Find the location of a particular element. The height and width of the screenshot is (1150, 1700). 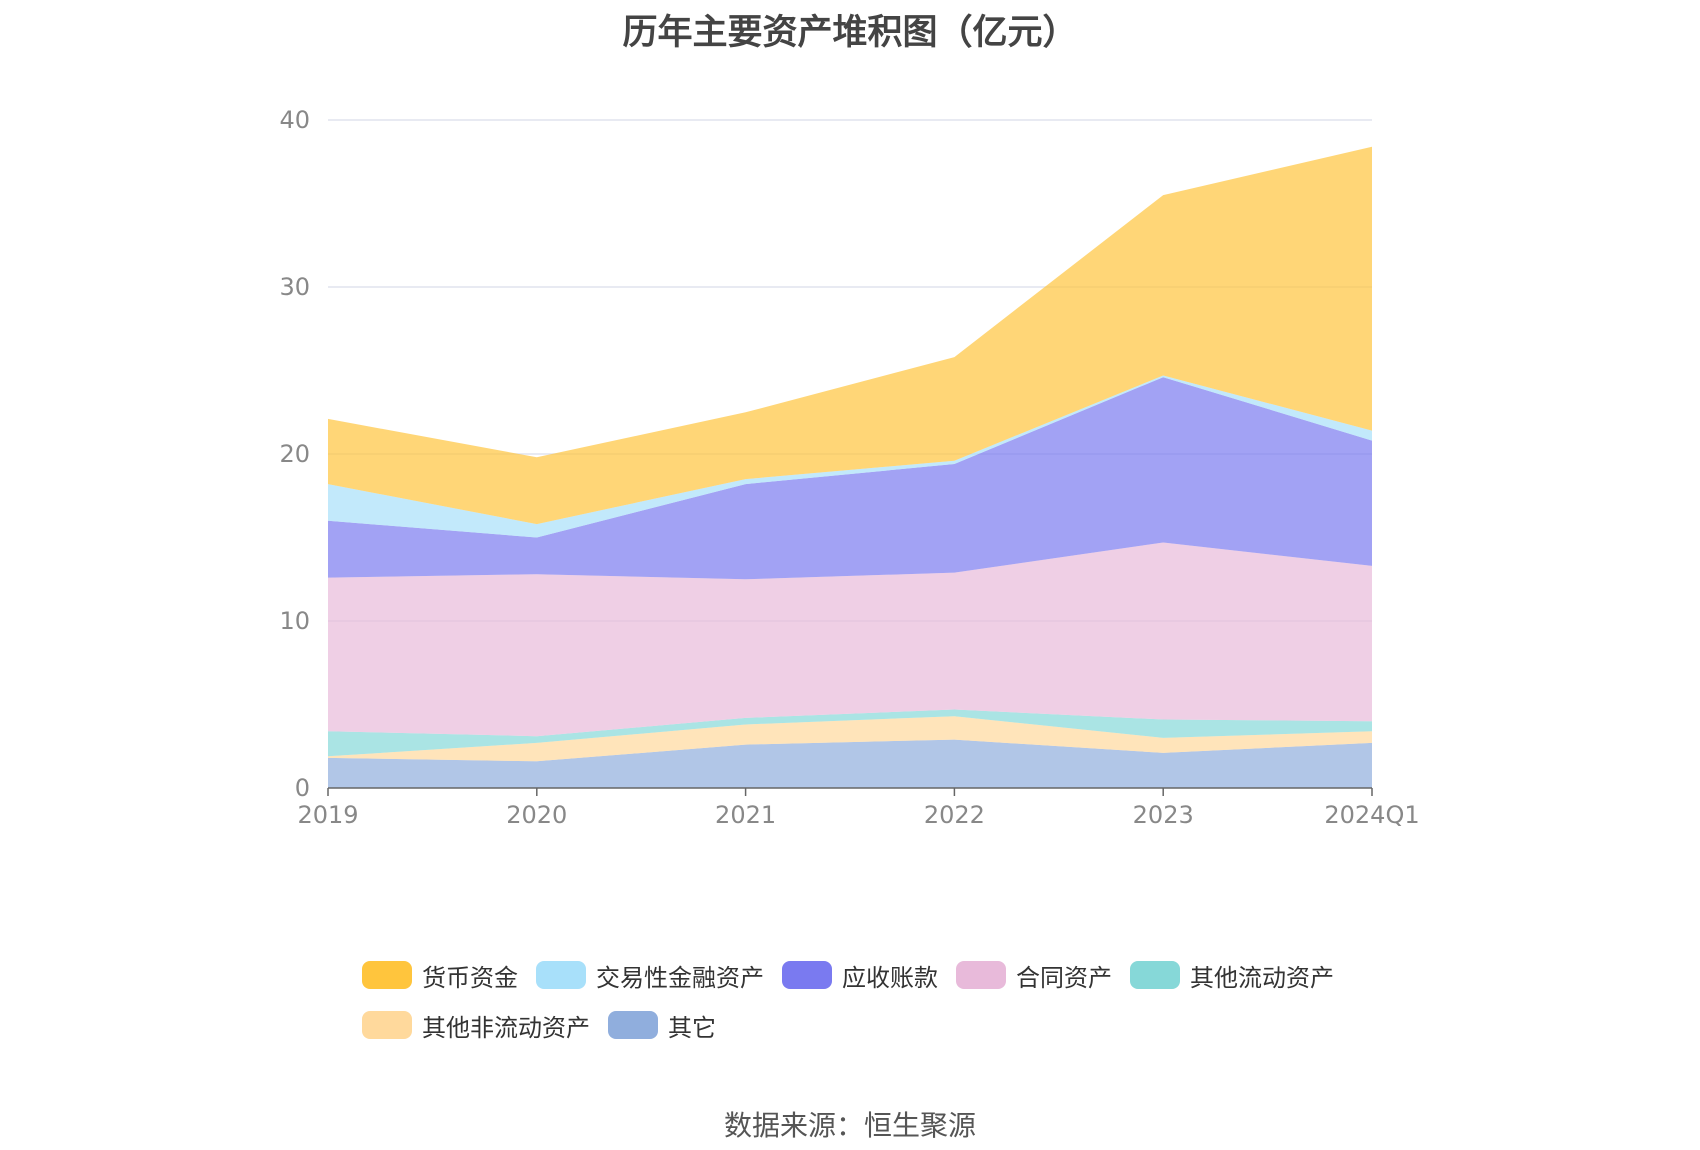

legend-item: 应收账款 is located at coordinates (860, 975).